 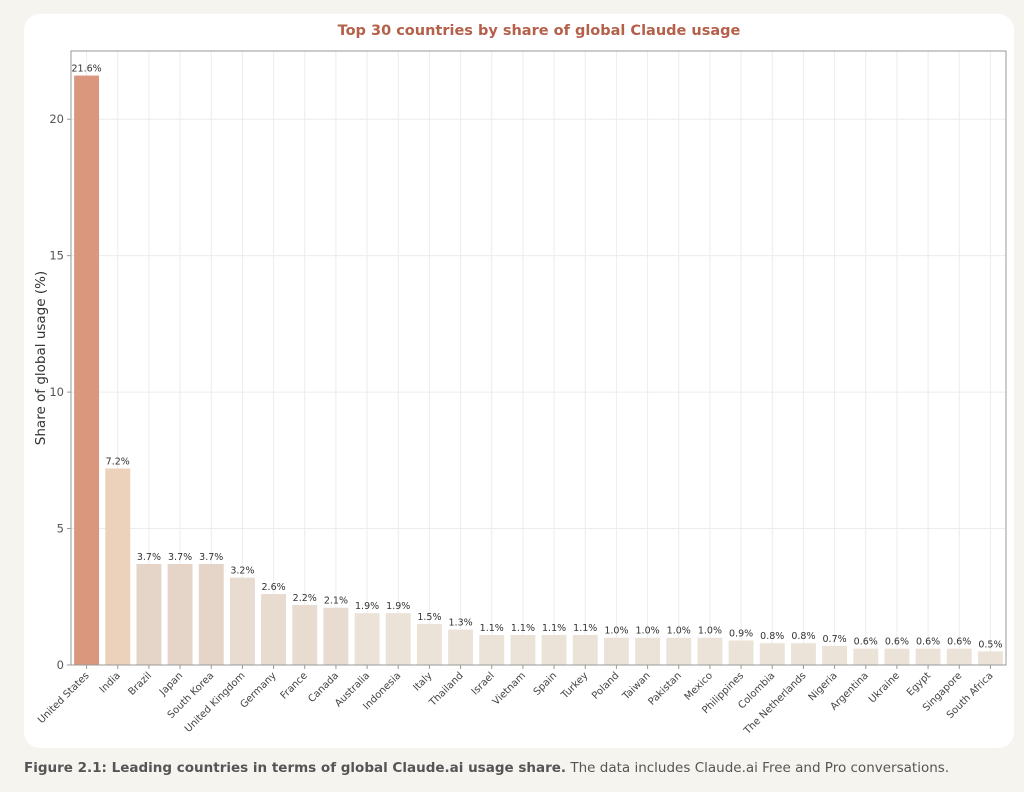 I want to click on x-tick-label: Spain, so click(x=546, y=684).